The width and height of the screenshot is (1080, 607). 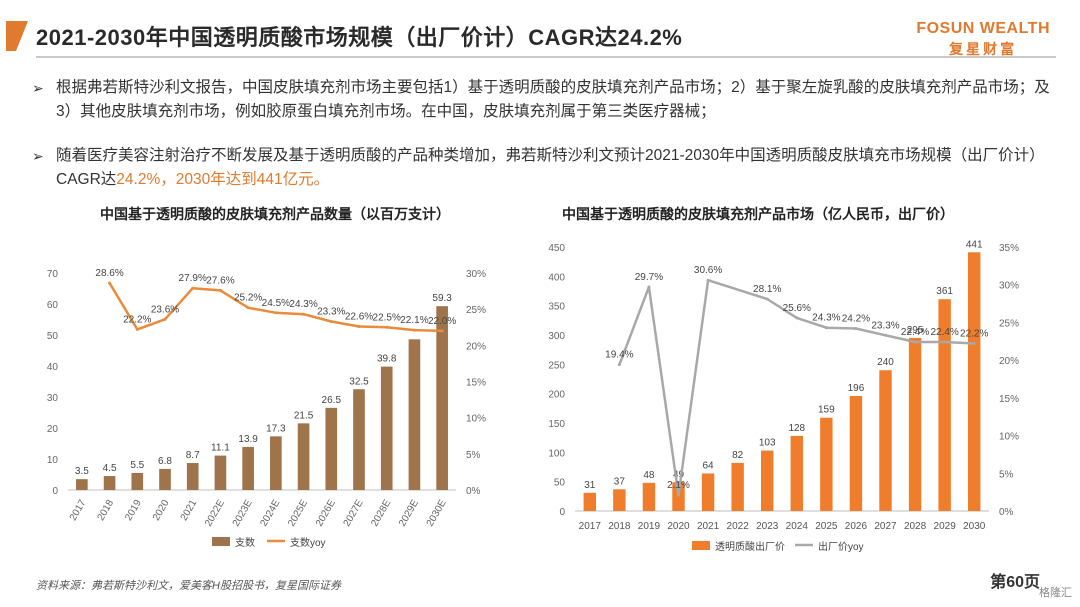 I want to click on x-tick-label: 2024E, so click(x=270, y=513).